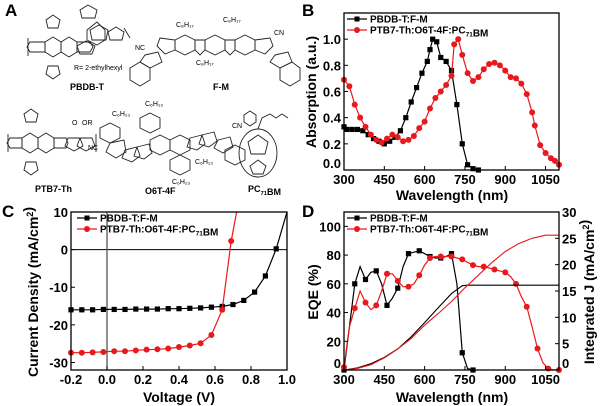 This screenshot has width=600, height=406. Describe the element at coordinates (545, 379) in the screenshot. I see `x-tick-label: 1050` at that location.